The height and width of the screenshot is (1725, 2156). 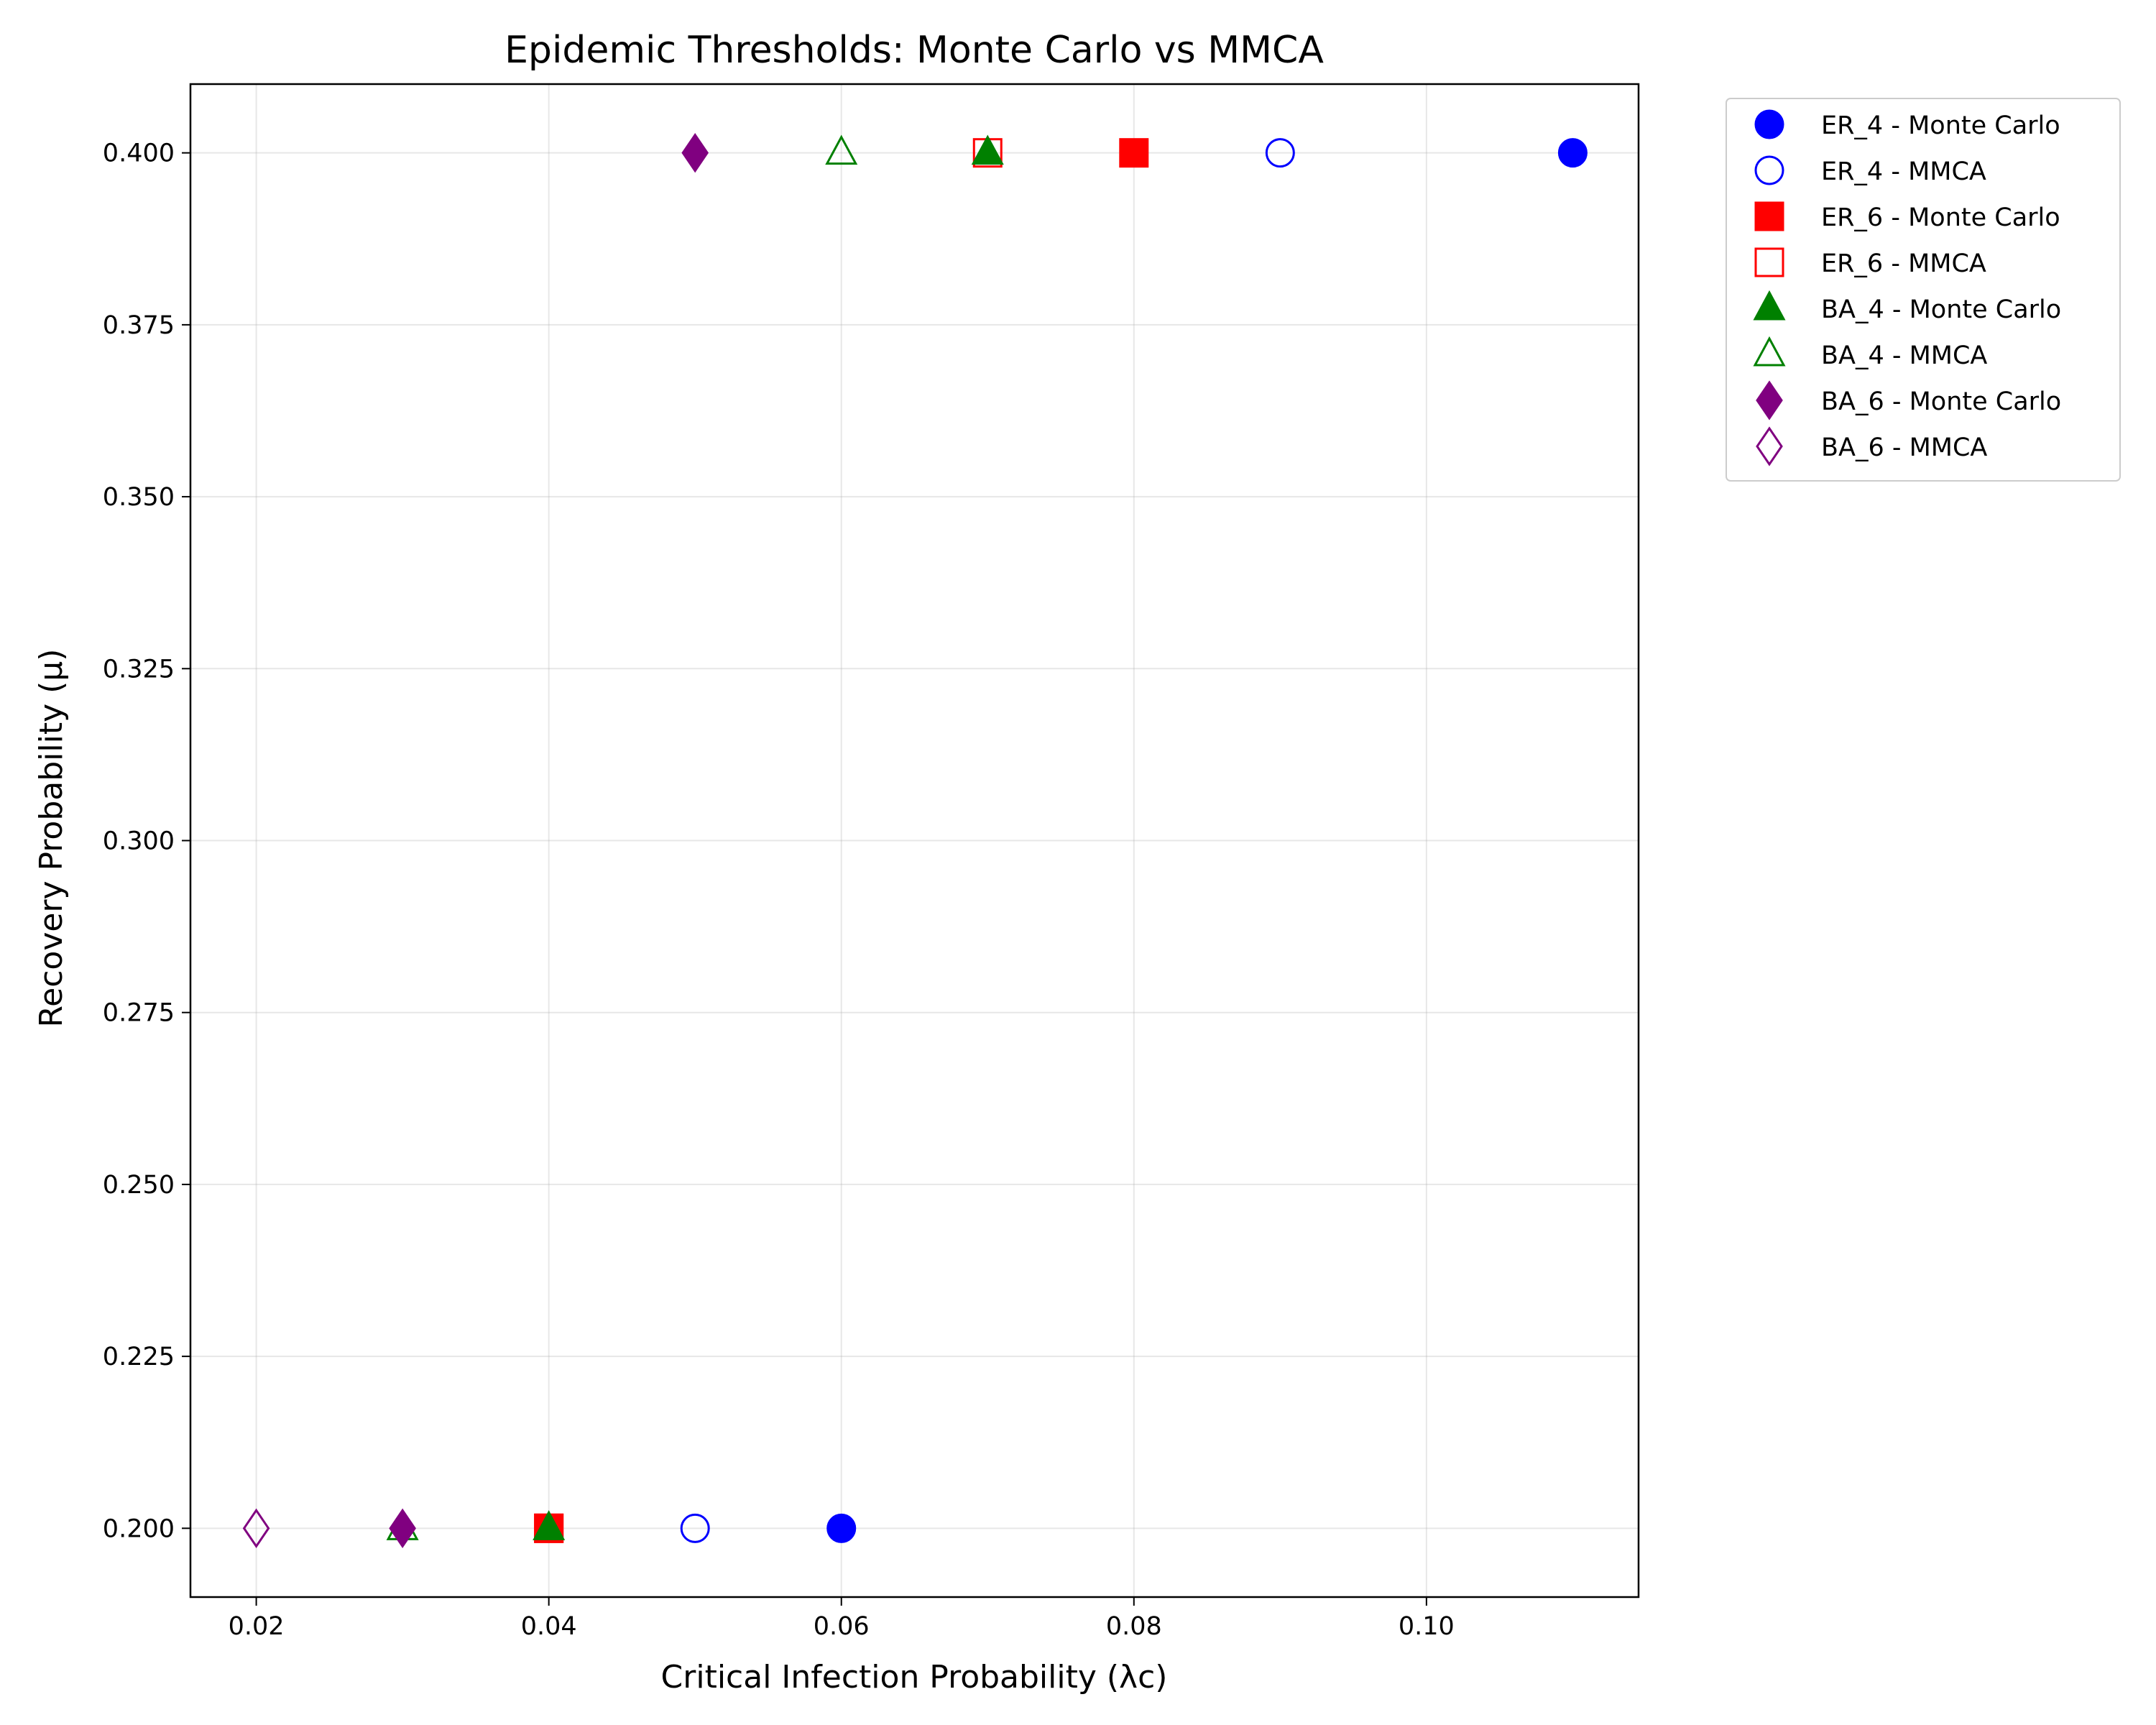 I want to click on y-tick-label: 0.250, so click(x=139, y=1185).